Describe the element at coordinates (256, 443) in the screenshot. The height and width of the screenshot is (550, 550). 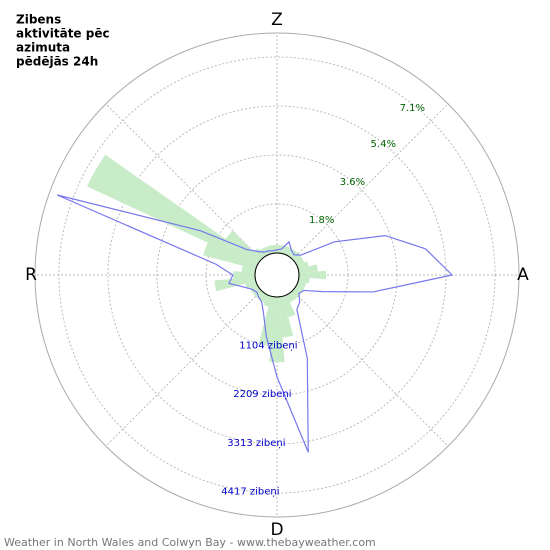
I see `count-tick-label: 3313 zibeņi` at that location.